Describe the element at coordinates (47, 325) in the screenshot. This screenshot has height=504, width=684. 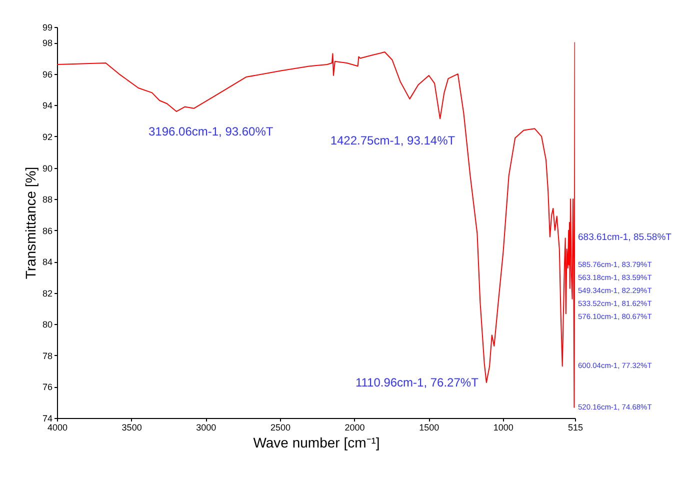
I see `y-tick-label: 80` at that location.